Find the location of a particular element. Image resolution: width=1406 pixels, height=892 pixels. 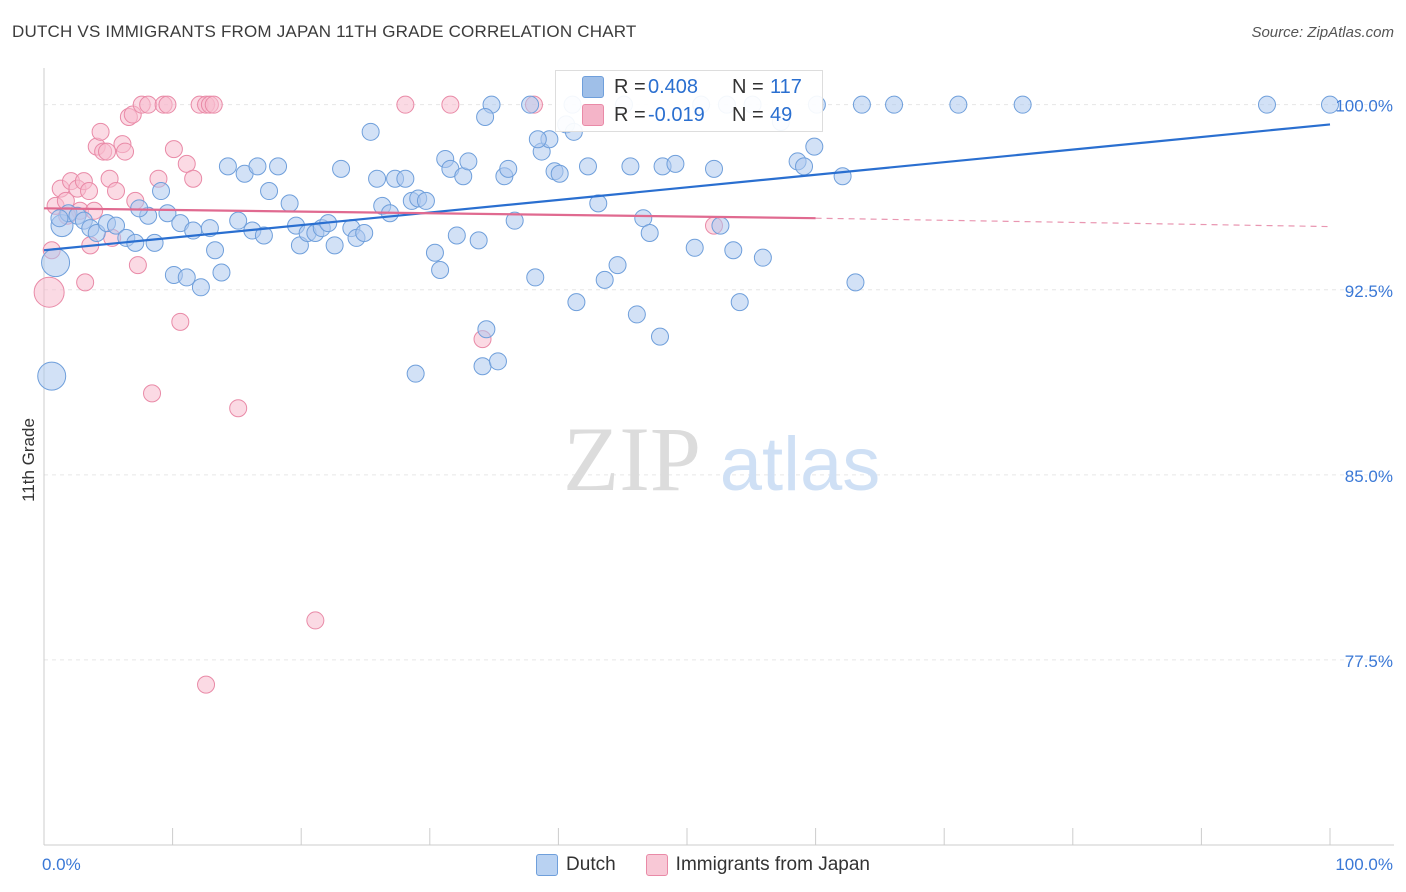

stats-r-value: -0.019 is located at coordinates (676, 114).